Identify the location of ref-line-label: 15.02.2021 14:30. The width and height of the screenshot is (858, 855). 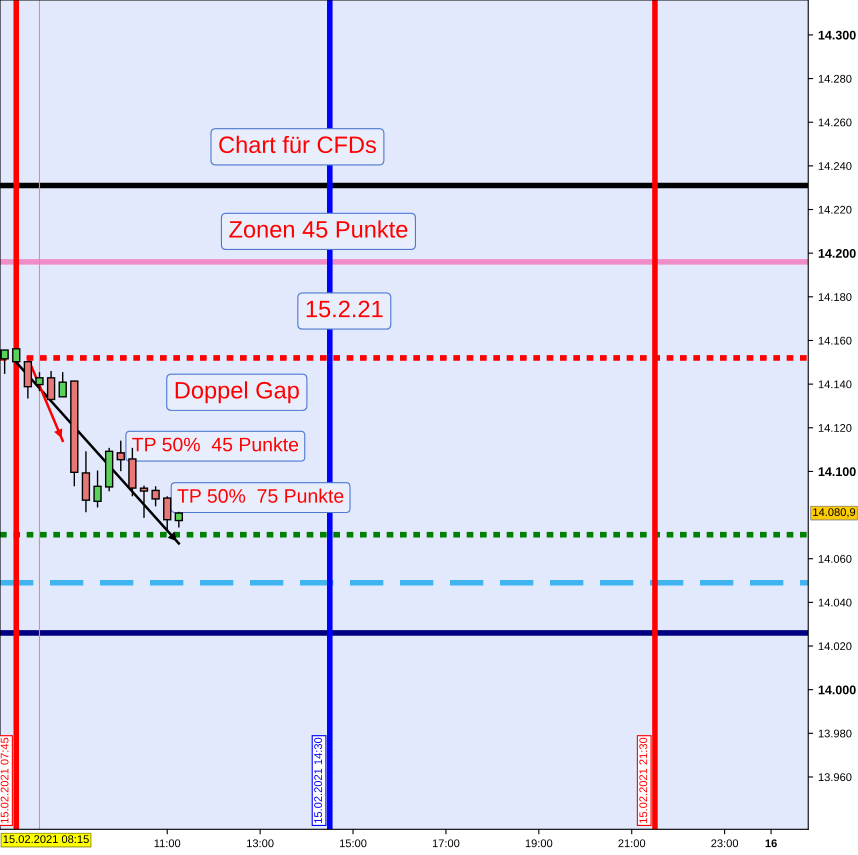
(318, 780).